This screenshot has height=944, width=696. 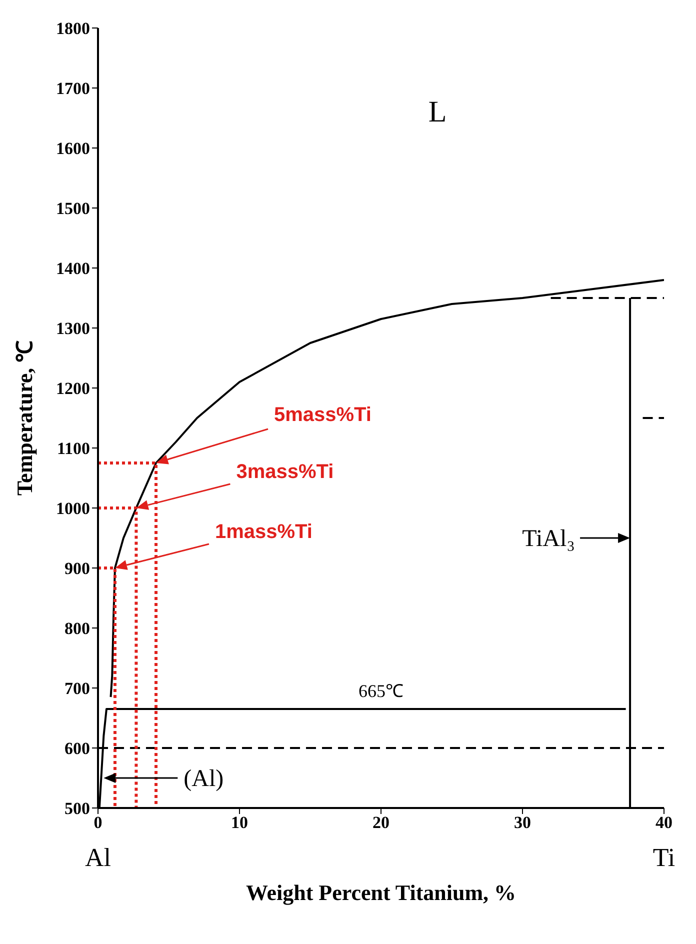 I want to click on annotation: (Al), so click(x=204, y=779).